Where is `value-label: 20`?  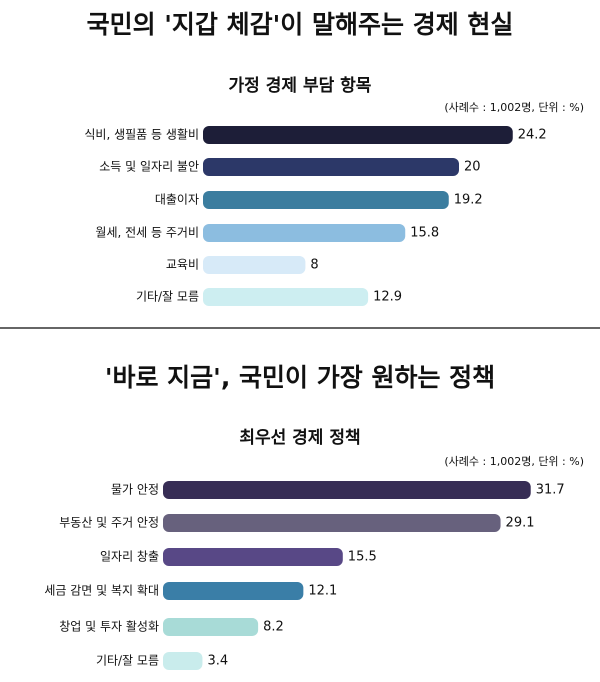
value-label: 20 is located at coordinates (472, 167).